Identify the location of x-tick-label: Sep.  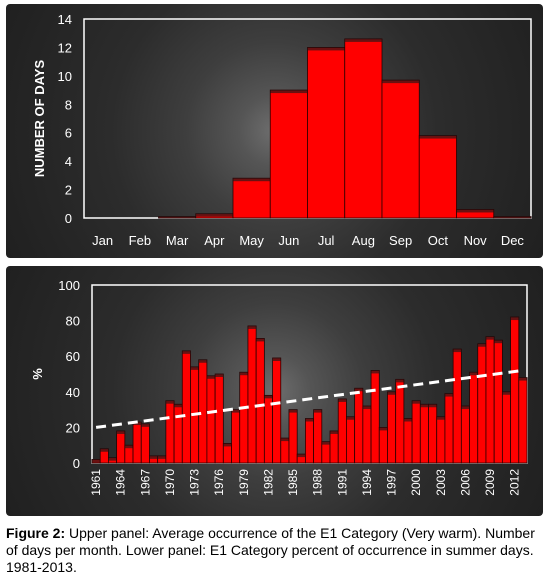
(400, 240).